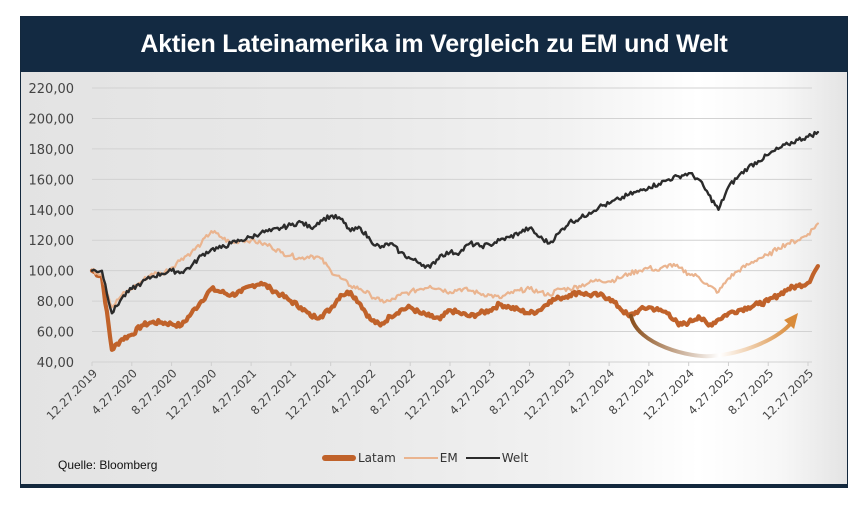 This screenshot has height=508, width=862. I want to click on legend-item-latam: Latam, so click(359, 458).